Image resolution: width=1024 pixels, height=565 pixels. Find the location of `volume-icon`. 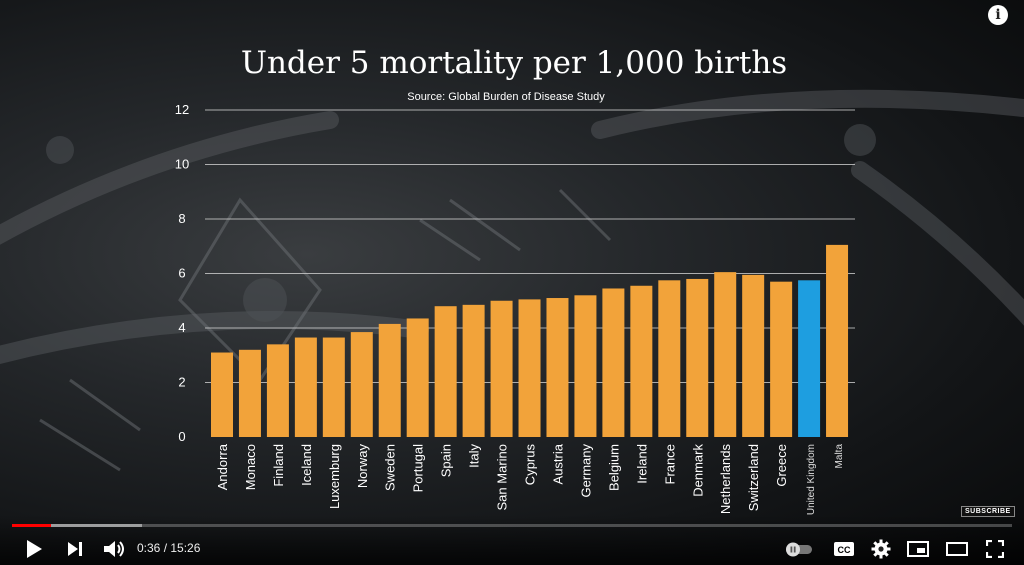

volume-icon is located at coordinates (114, 549).